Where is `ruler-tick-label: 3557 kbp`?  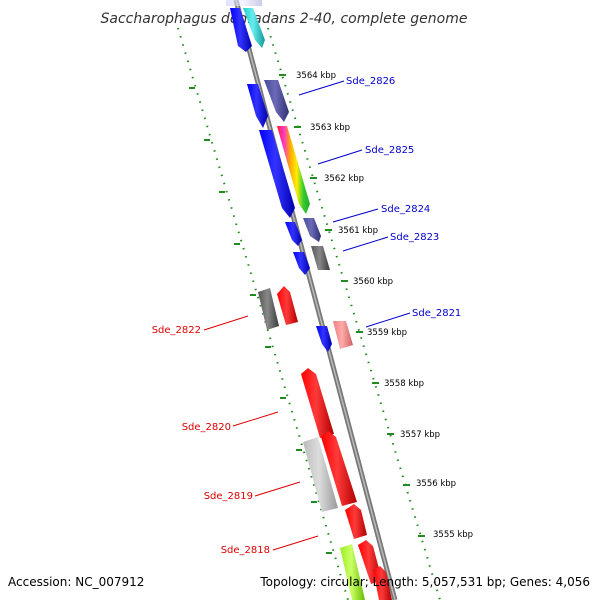 ruler-tick-label: 3557 kbp is located at coordinates (420, 435).